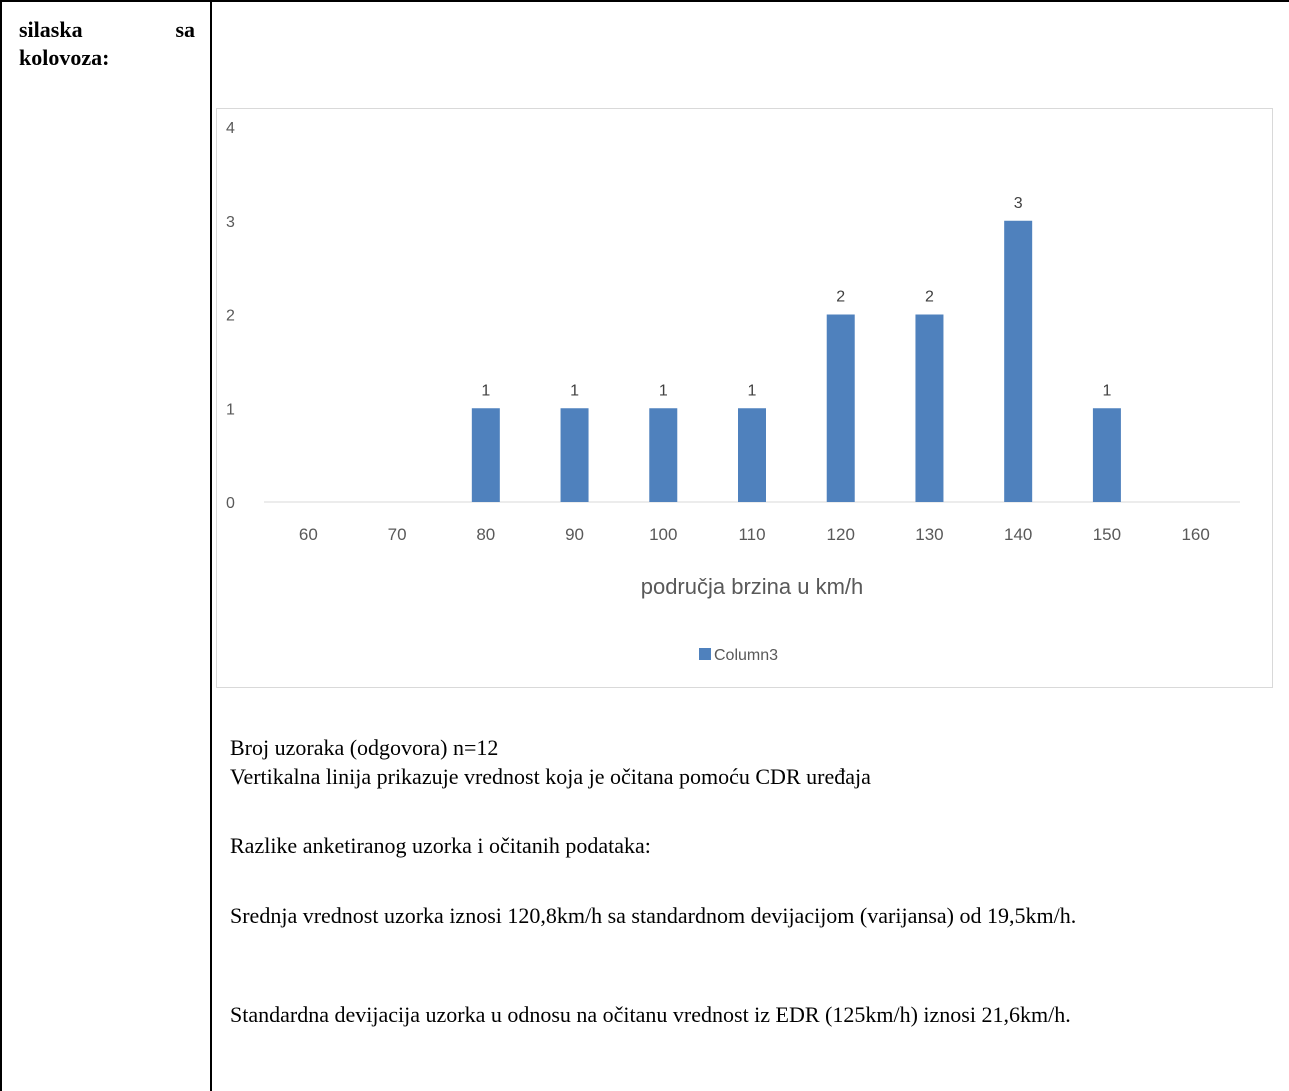 Image resolution: width=1289 pixels, height=1091 pixels. Describe the element at coordinates (230, 128) in the screenshot. I see `y-tick-label: 4` at that location.